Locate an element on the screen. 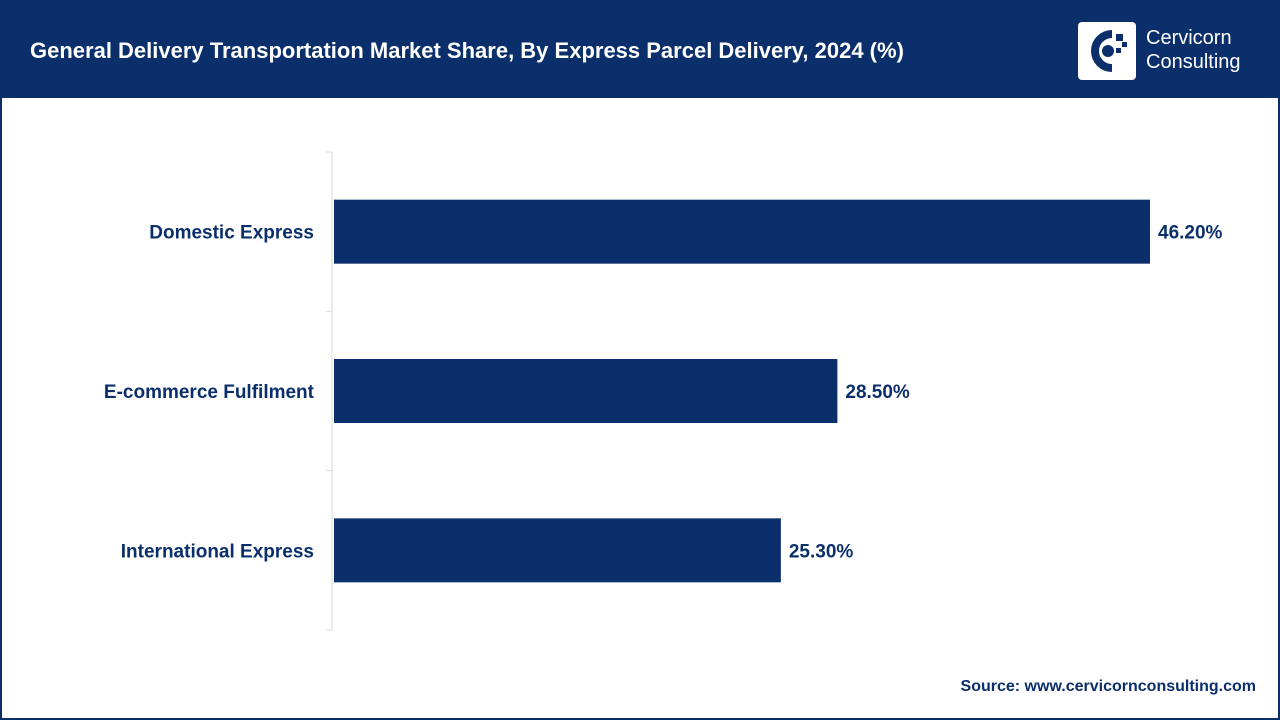  data-label: 25.30% is located at coordinates (821, 551).